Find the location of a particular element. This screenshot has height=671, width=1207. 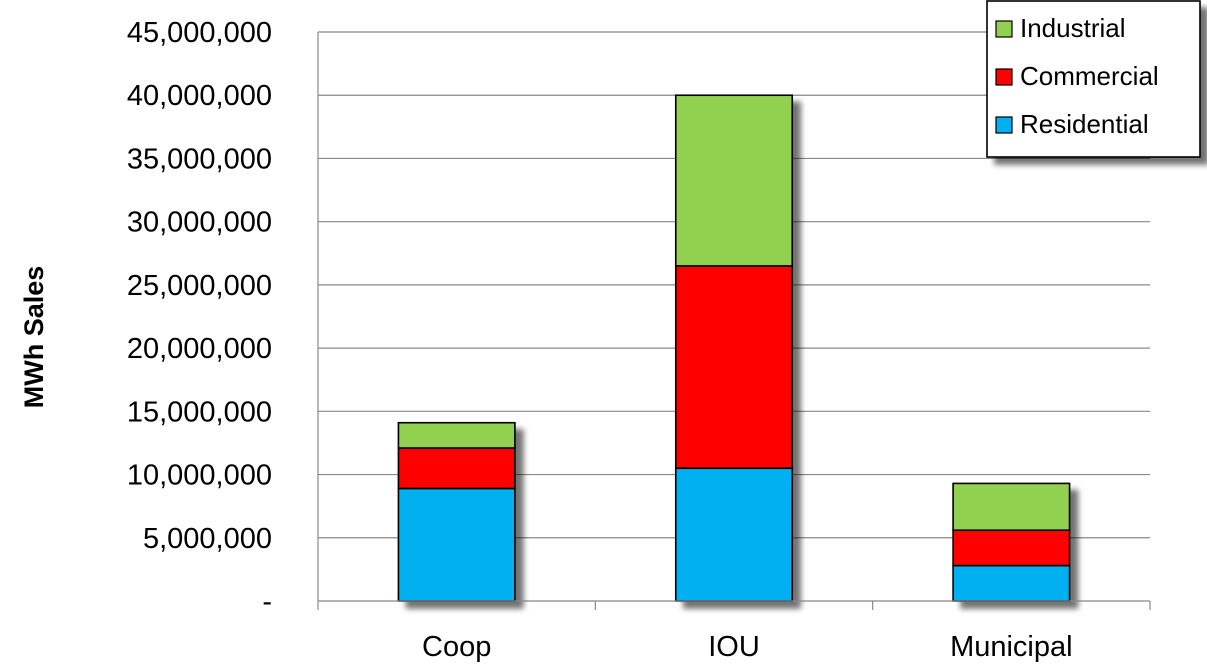

y-tick-label: 15,000,000 is located at coordinates (199, 412).